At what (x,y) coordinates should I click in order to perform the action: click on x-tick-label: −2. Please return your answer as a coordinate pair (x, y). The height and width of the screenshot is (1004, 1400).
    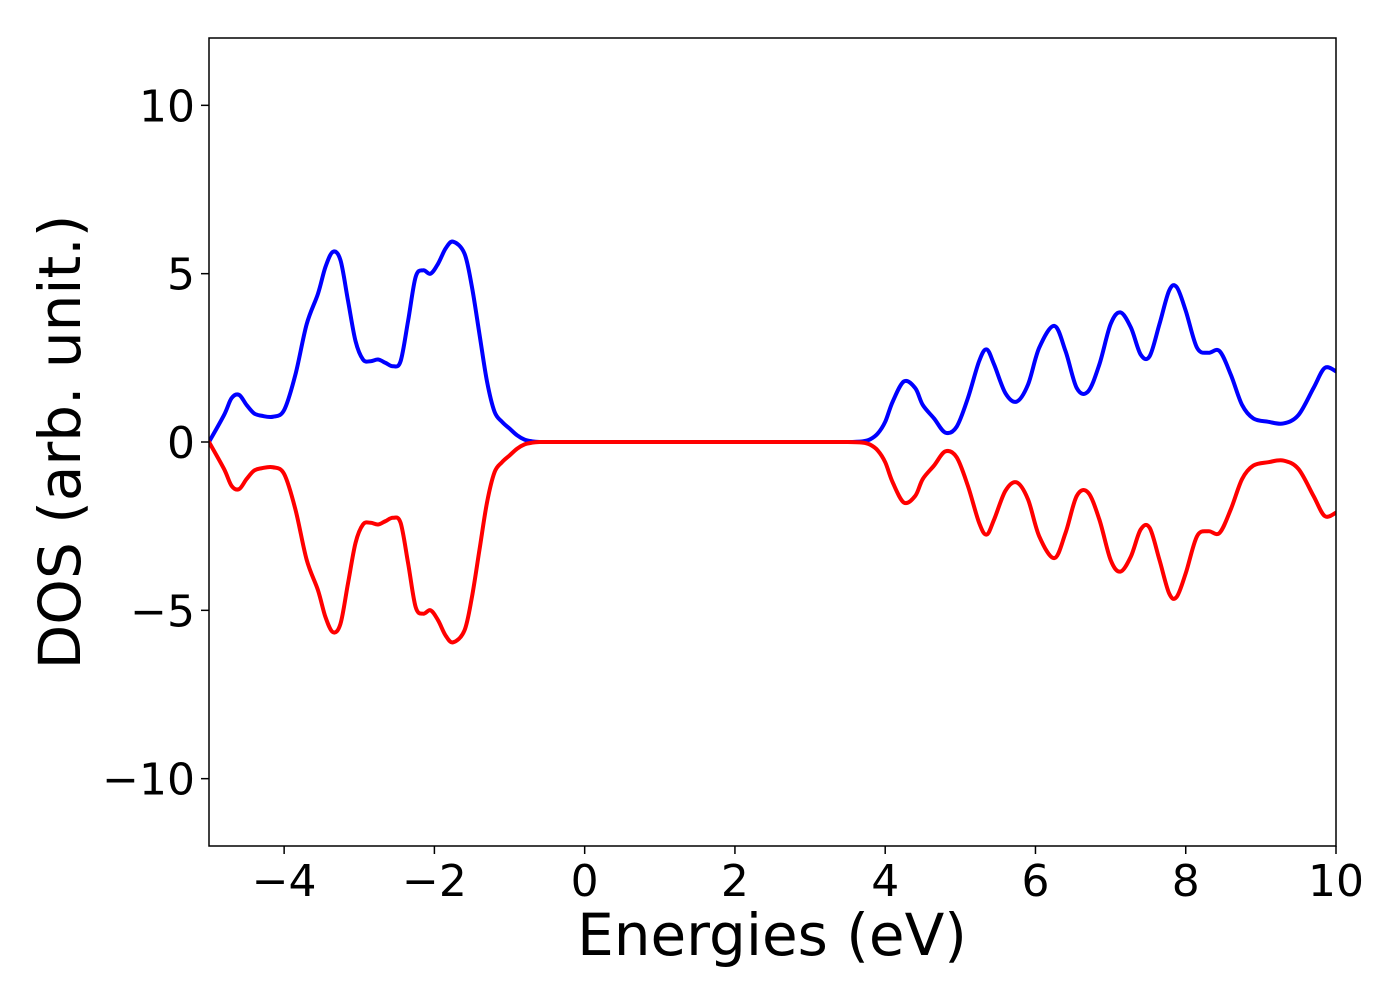
    Looking at the image, I should click on (434, 881).